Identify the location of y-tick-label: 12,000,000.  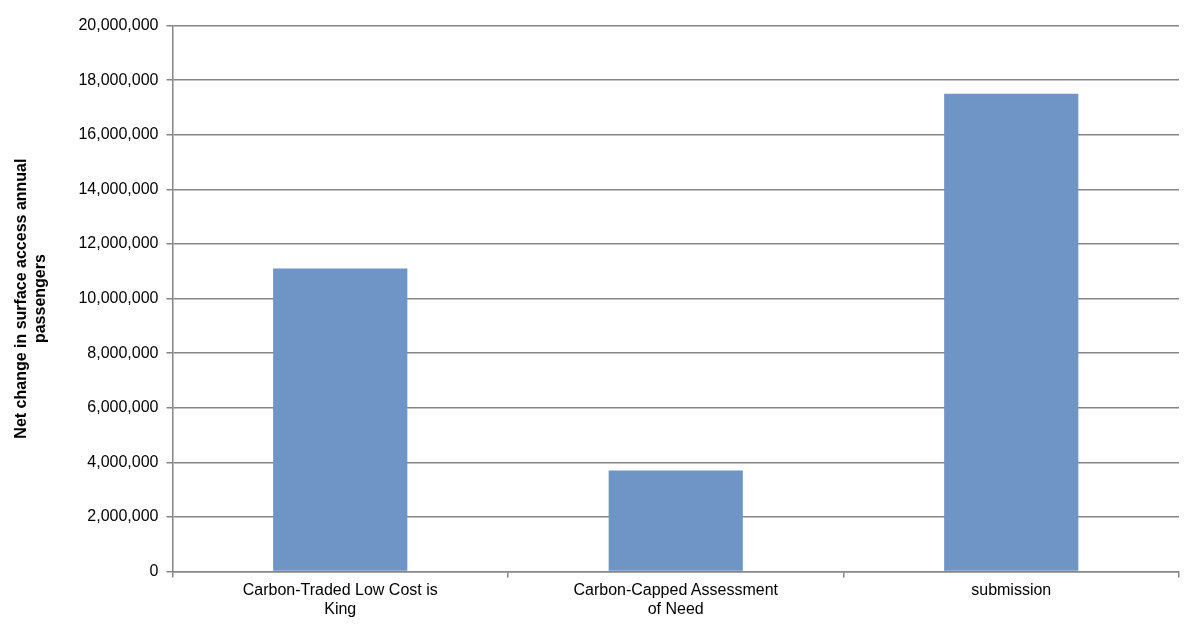
(118, 243).